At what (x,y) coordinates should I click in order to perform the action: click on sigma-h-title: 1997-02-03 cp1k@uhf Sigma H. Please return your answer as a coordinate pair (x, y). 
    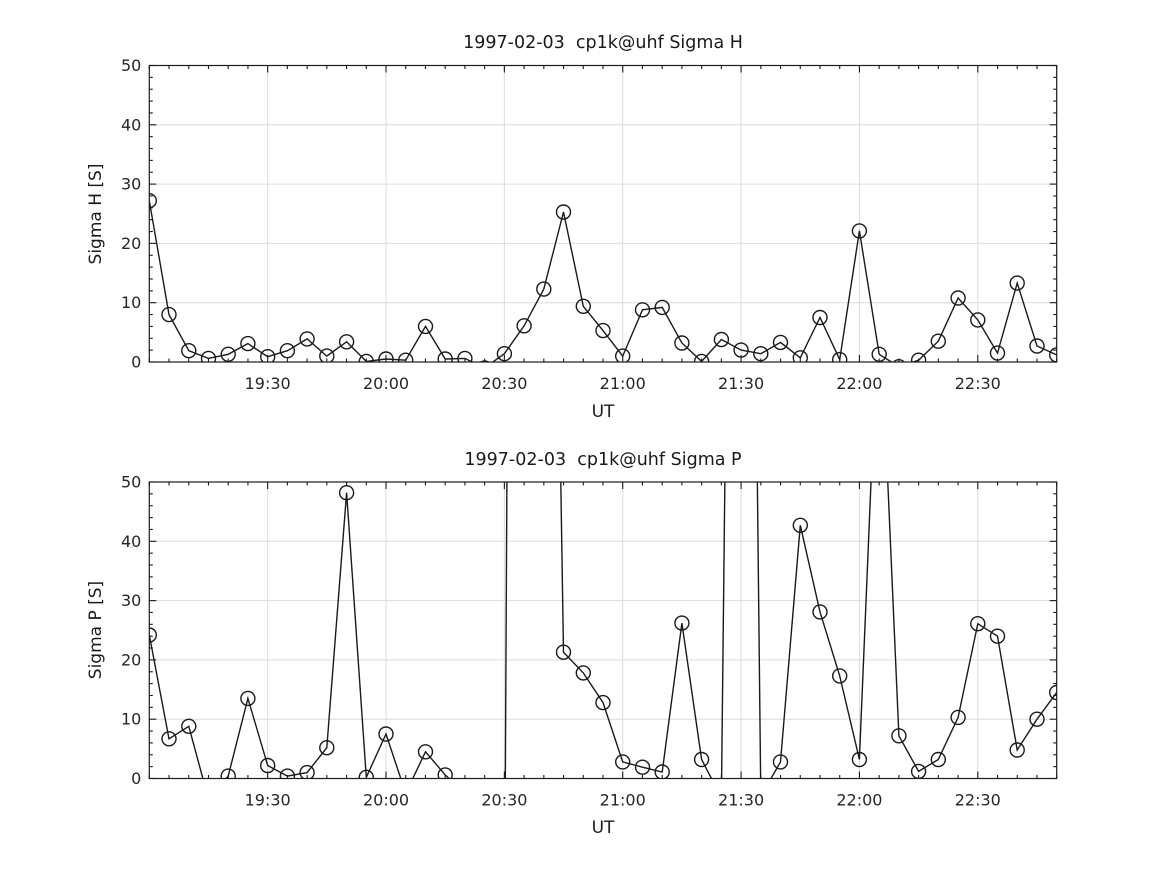
    Looking at the image, I should click on (603, 43).